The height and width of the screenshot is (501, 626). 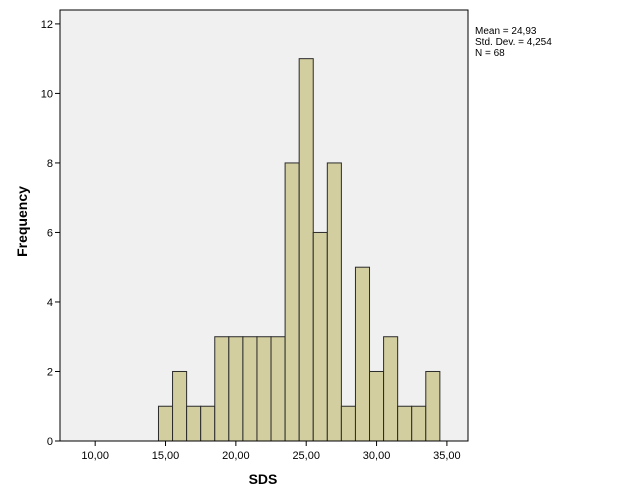 What do you see at coordinates (447, 456) in the screenshot?
I see `x-tick-label: 35,00` at bounding box center [447, 456].